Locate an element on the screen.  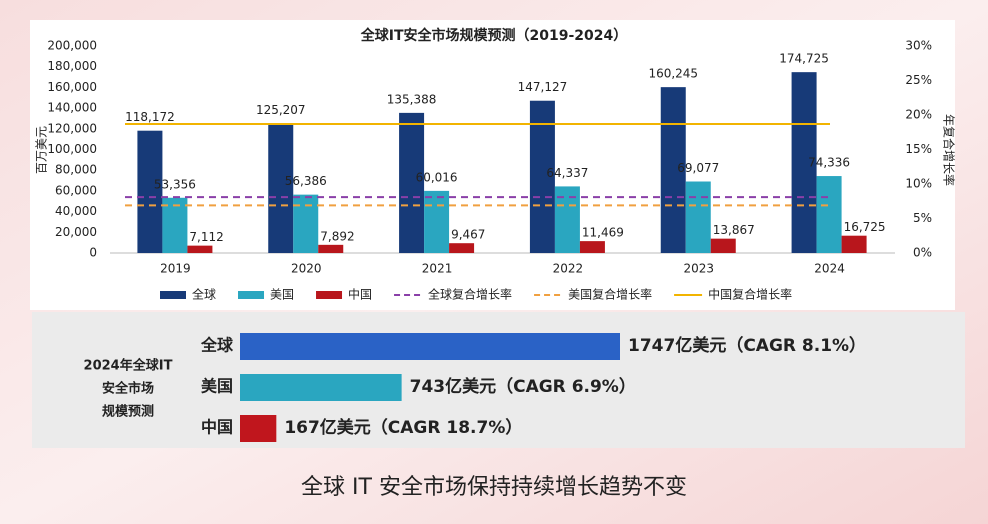
y-tick-label: 120,000 is located at coordinates (72, 128).